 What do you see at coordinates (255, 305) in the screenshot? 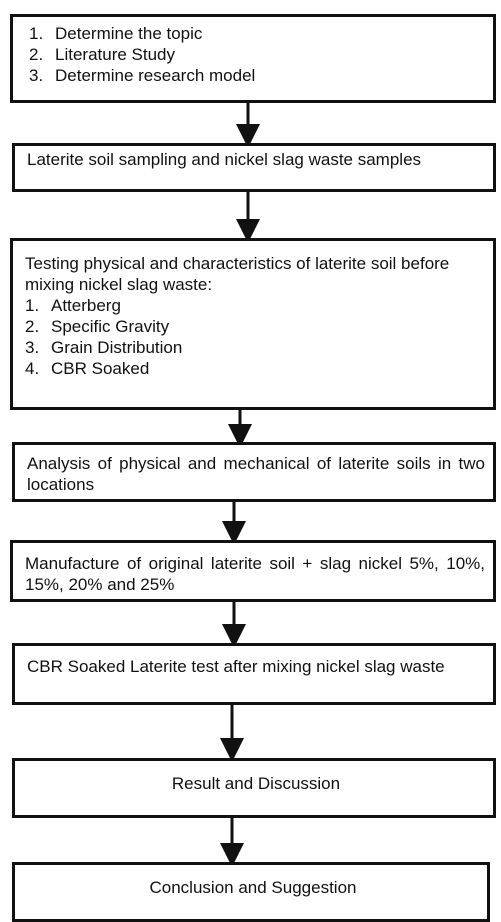
I see `list-item: 1. Atterberg` at bounding box center [255, 305].